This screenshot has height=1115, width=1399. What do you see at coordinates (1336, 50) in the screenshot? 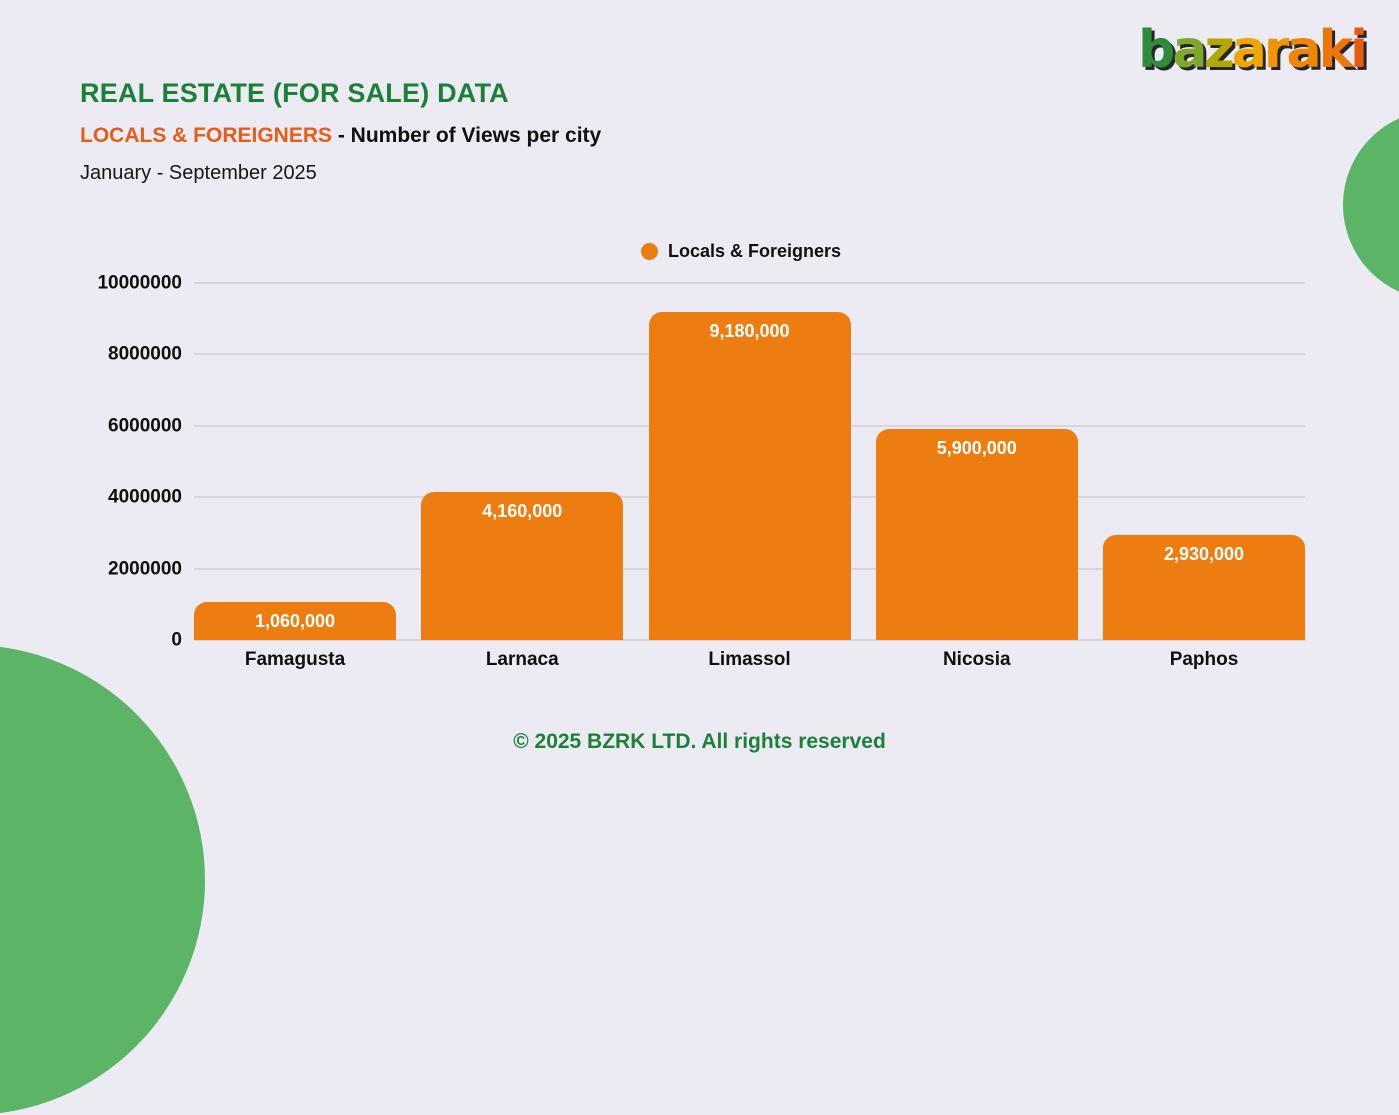
I see `logo-letter: k` at bounding box center [1336, 50].